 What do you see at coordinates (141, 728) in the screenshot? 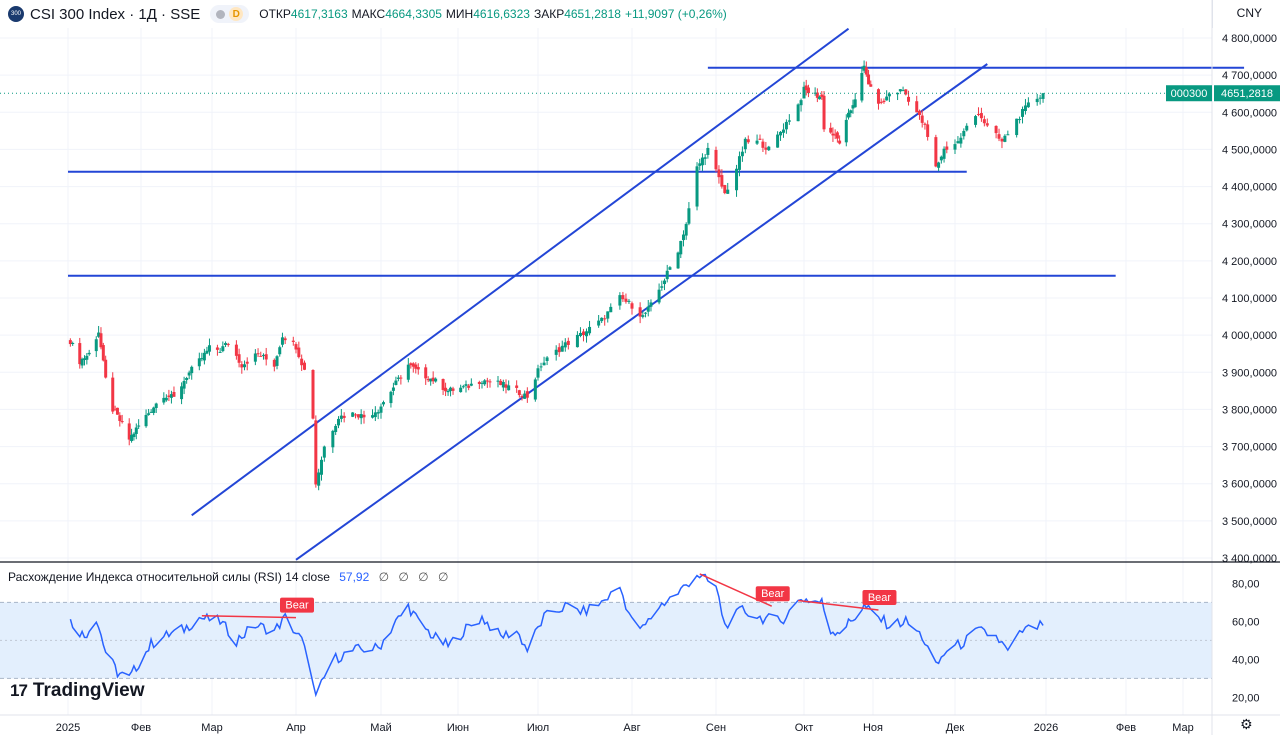
I see `time-axis-tick-label: Фев` at bounding box center [141, 728].